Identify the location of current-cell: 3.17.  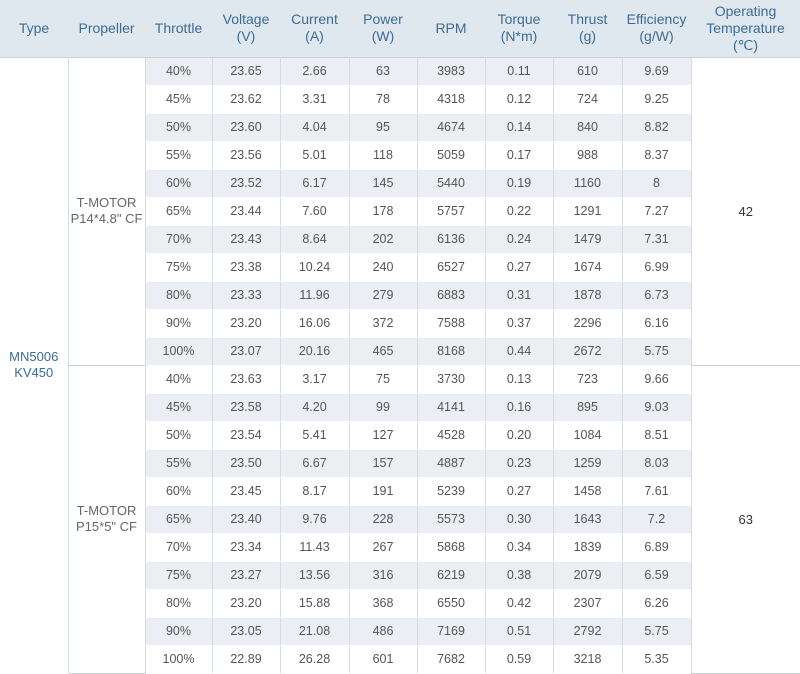
(314, 379).